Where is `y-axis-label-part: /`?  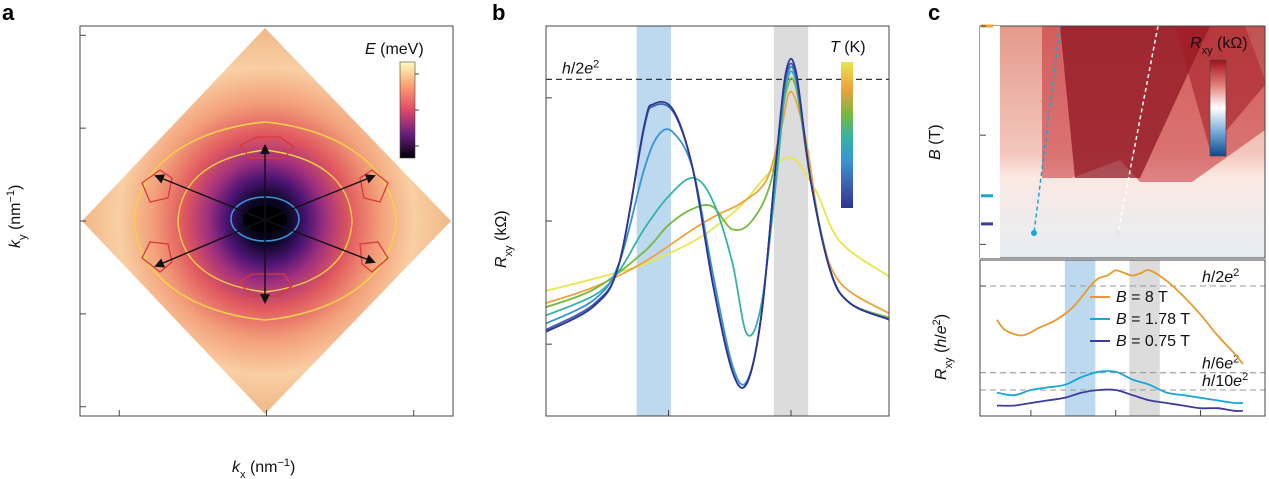 y-axis-label-part: / is located at coordinates (941, 336).